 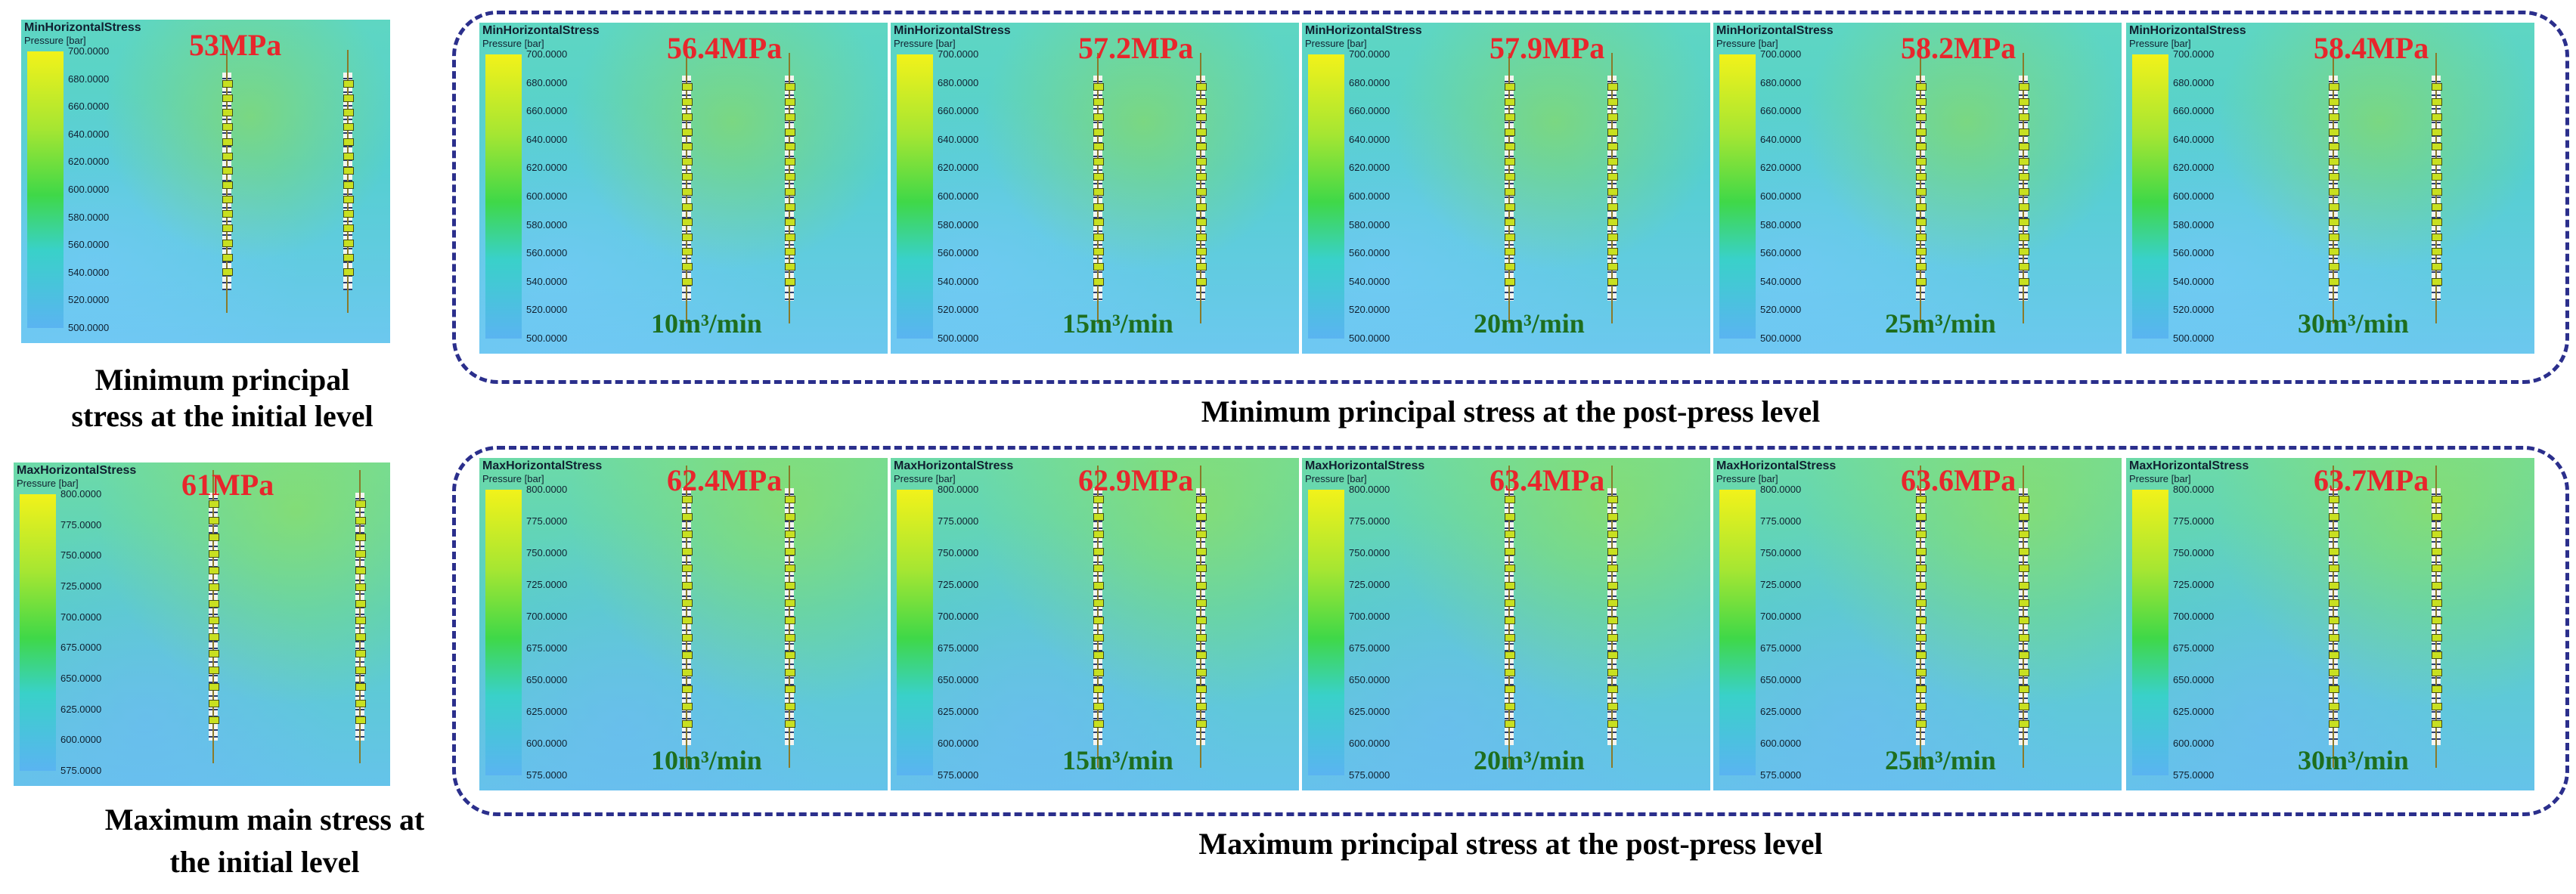 I want to click on color-scale-tick: 625.0000, so click(x=547, y=711).